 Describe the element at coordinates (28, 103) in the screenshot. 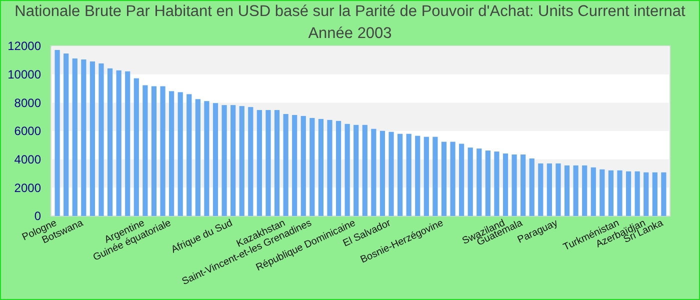

I see `y-tick-label: 8000` at that location.